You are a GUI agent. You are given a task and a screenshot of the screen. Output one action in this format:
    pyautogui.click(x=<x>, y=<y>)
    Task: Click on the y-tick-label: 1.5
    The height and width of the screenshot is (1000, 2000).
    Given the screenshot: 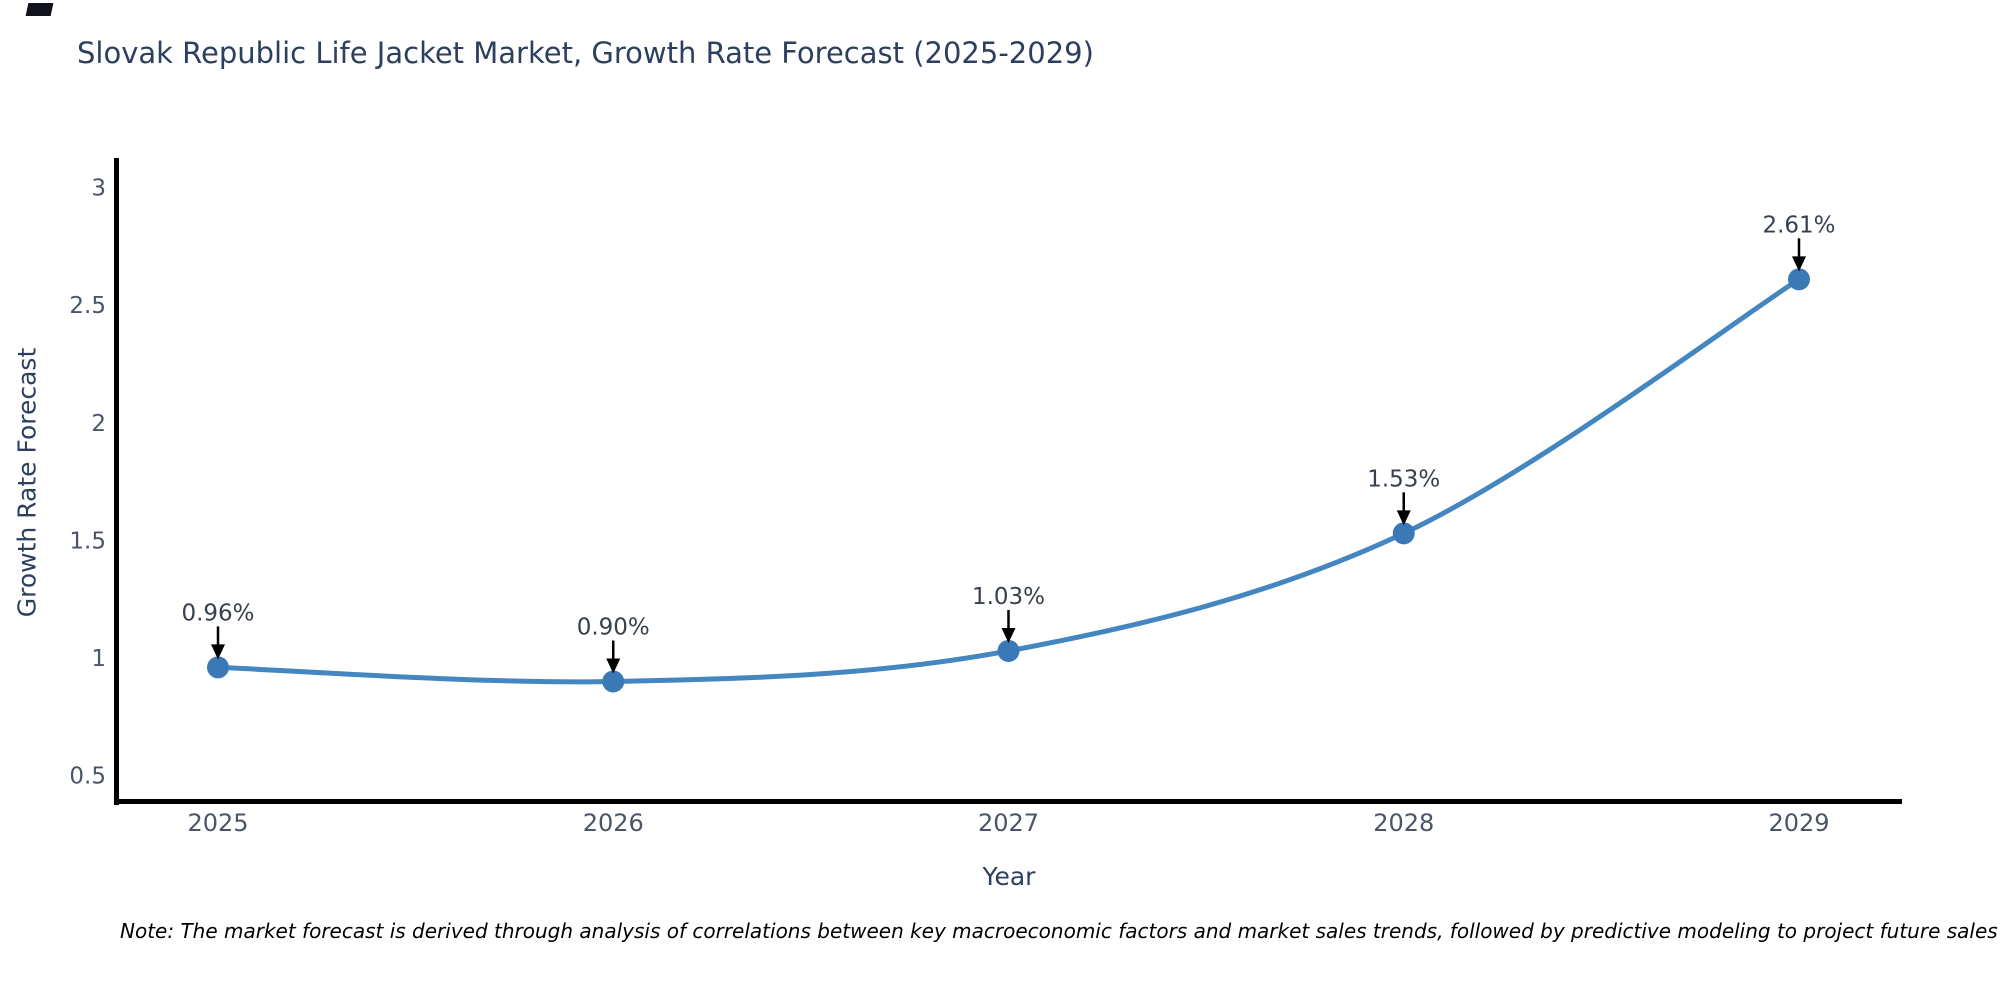 What is the action you would take?
    pyautogui.click(x=87, y=541)
    